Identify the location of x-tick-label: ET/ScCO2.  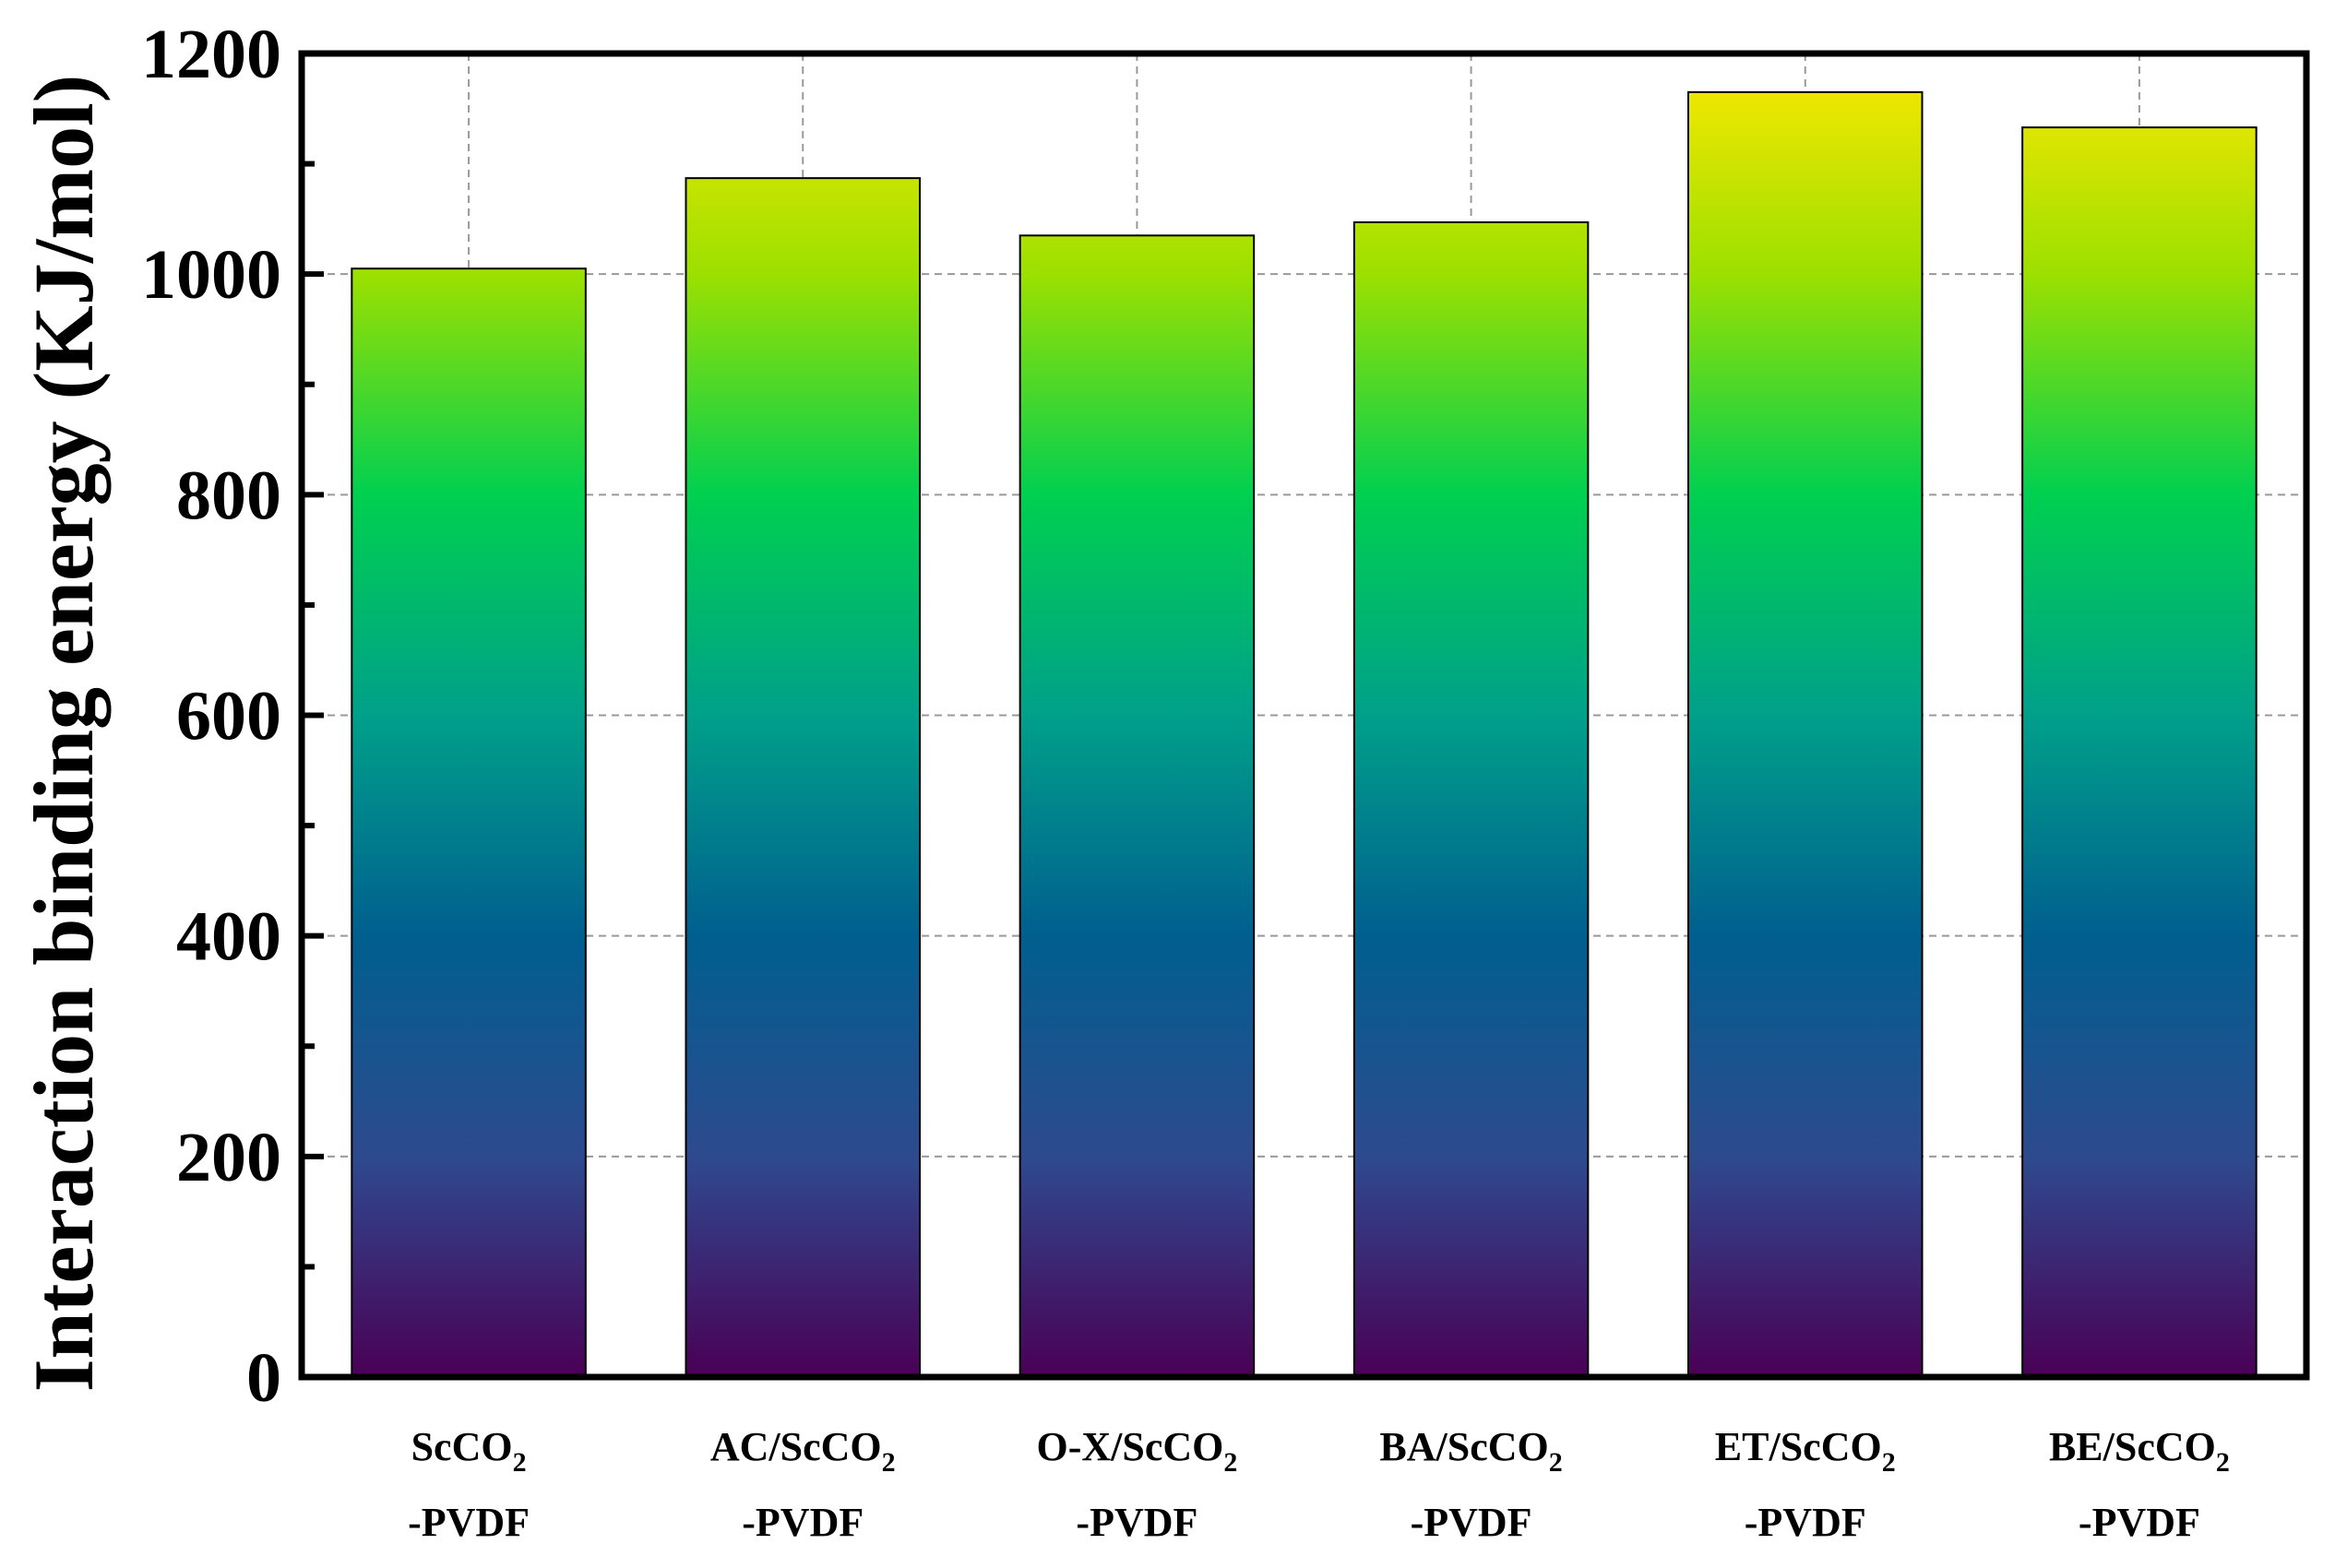
(1805, 1451).